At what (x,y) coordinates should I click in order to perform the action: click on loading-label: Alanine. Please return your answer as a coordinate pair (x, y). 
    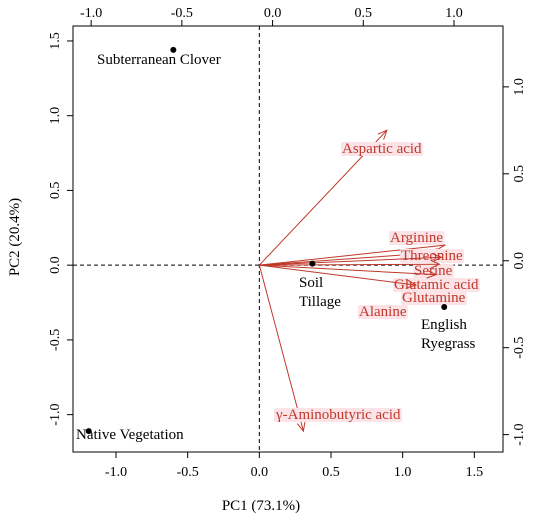
    Looking at the image, I should click on (383, 312).